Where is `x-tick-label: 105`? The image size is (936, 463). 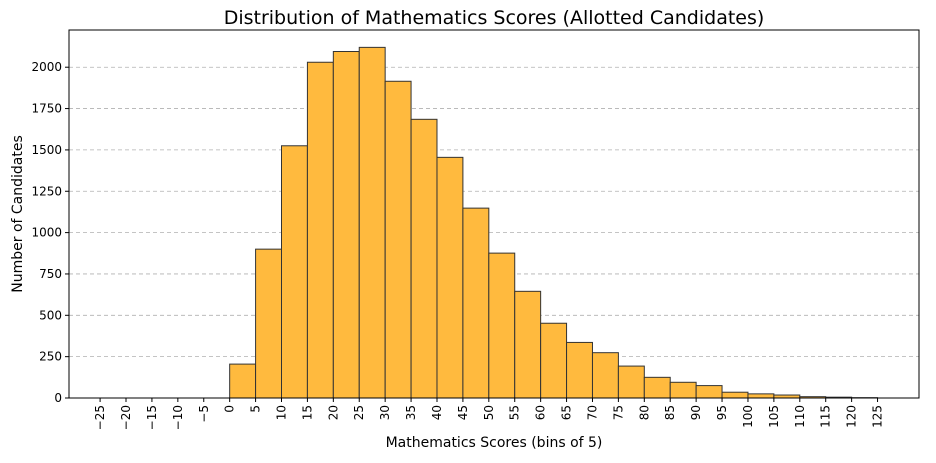
x-tick-label: 105 is located at coordinates (774, 416).